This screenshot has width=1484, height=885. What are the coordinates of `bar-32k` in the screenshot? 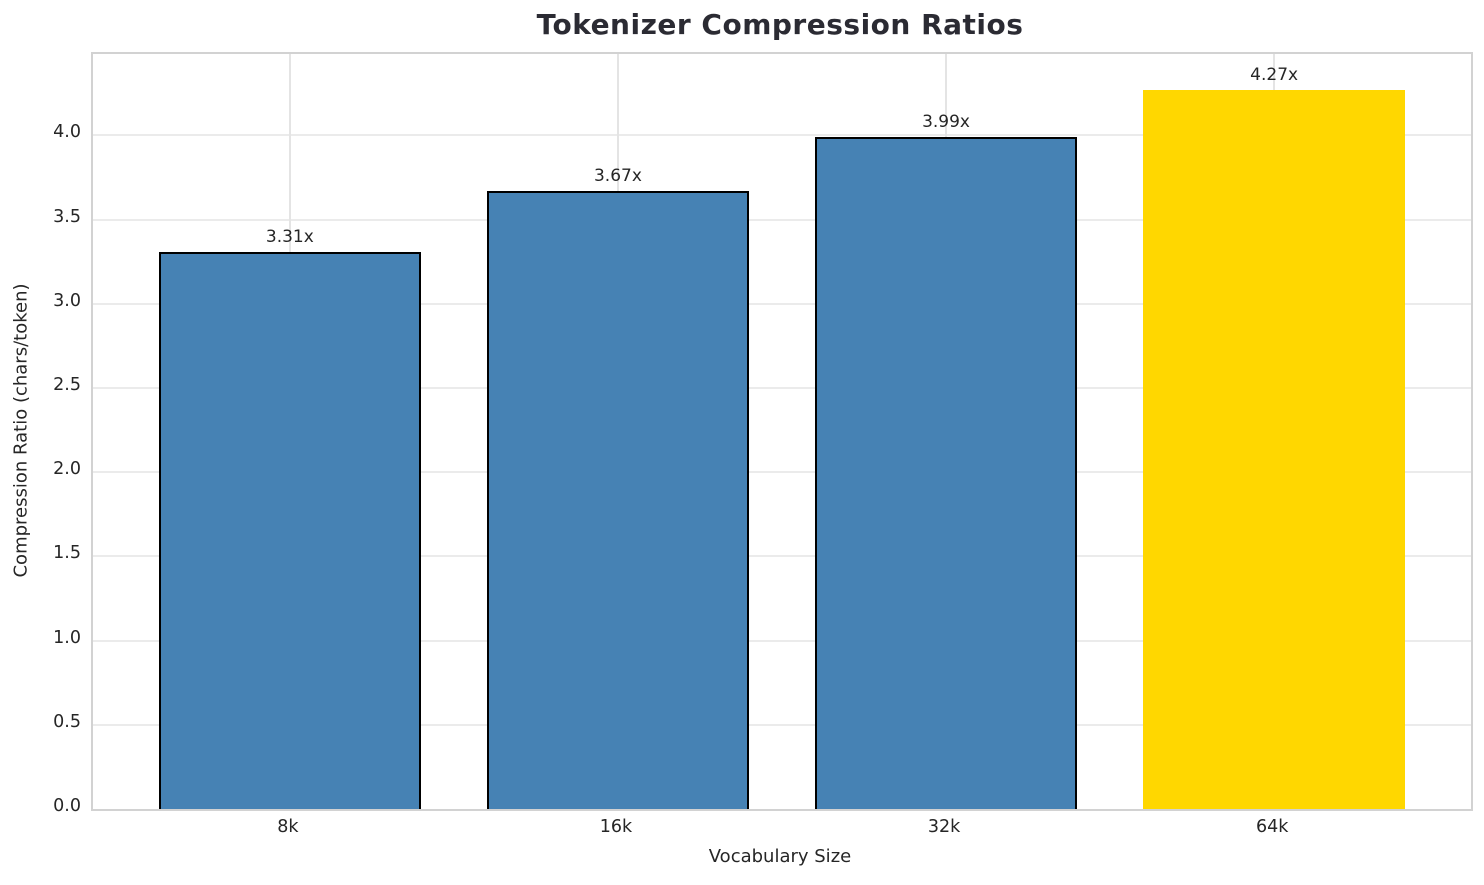 It's located at (946, 473).